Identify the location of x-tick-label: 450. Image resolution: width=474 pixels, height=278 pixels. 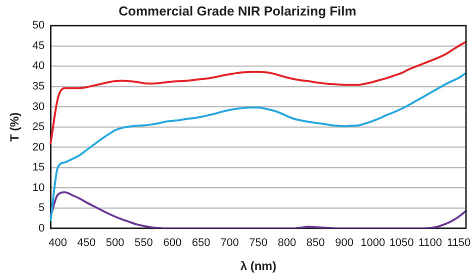
(86, 243).